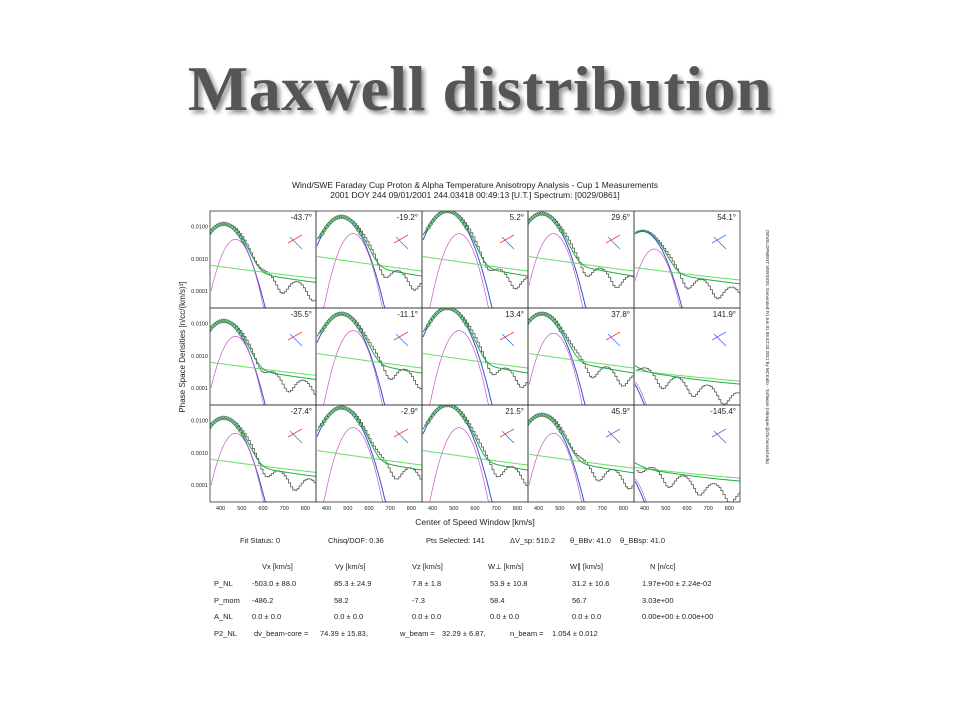  I want to click on panel-5: 54.1°, so click(687, 259).